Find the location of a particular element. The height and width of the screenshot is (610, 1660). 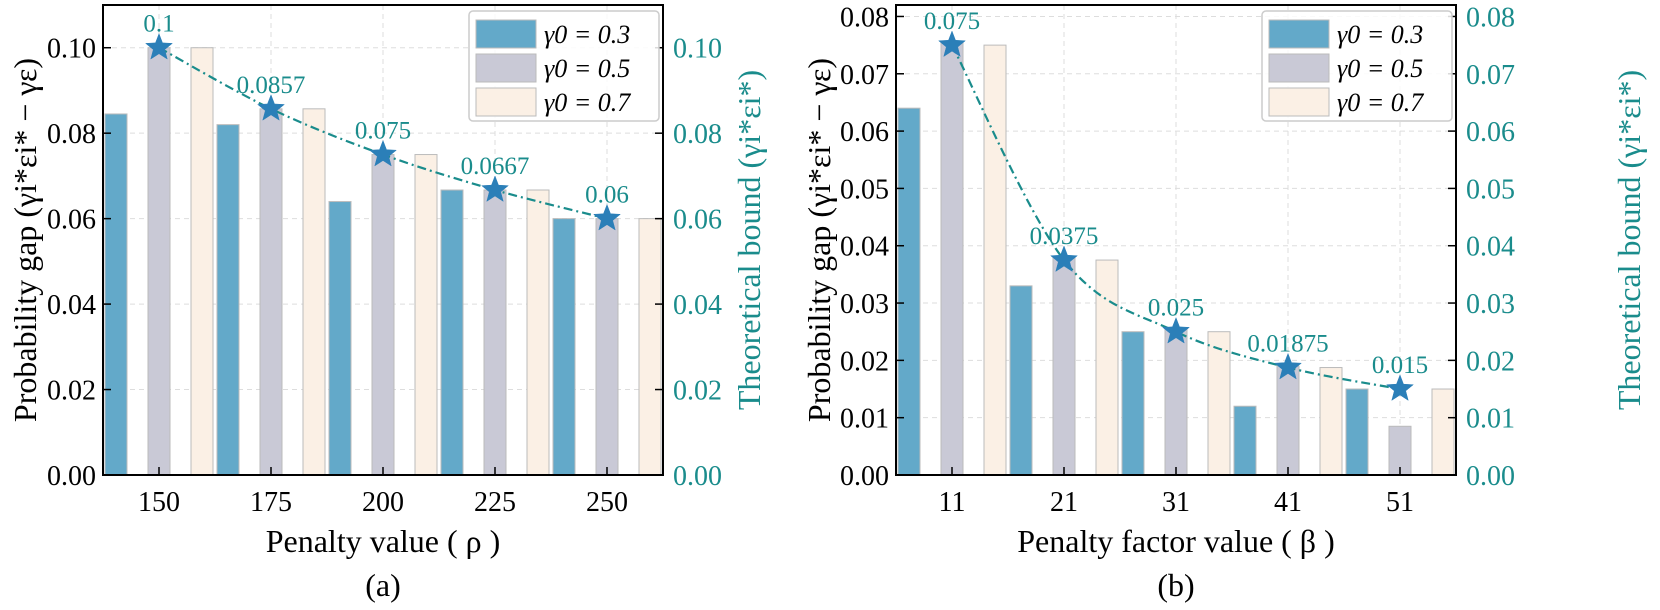

bound-value-label: 0.015 is located at coordinates (1400, 365).